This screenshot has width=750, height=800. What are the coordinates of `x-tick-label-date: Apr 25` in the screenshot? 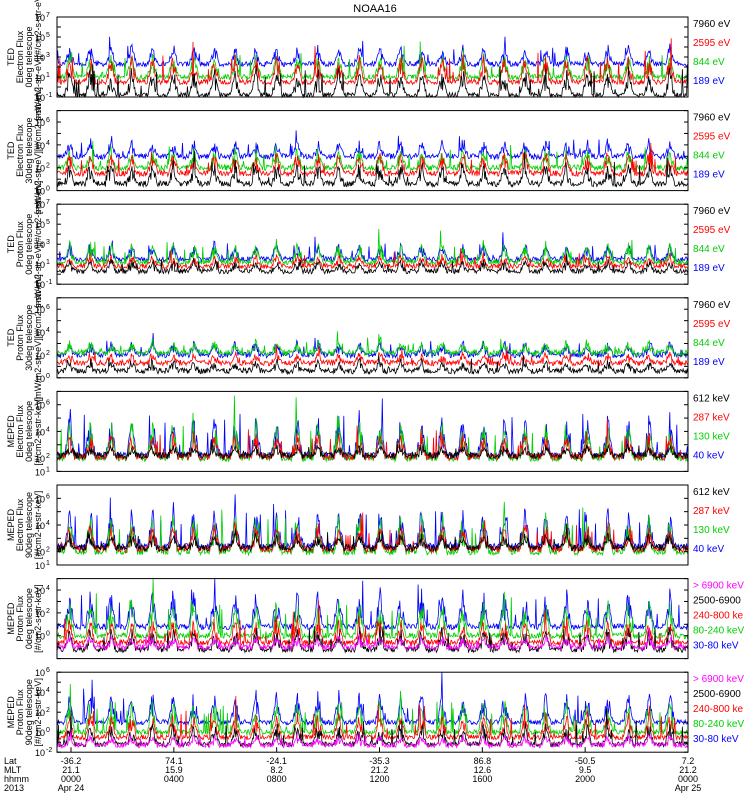 It's located at (688, 788).